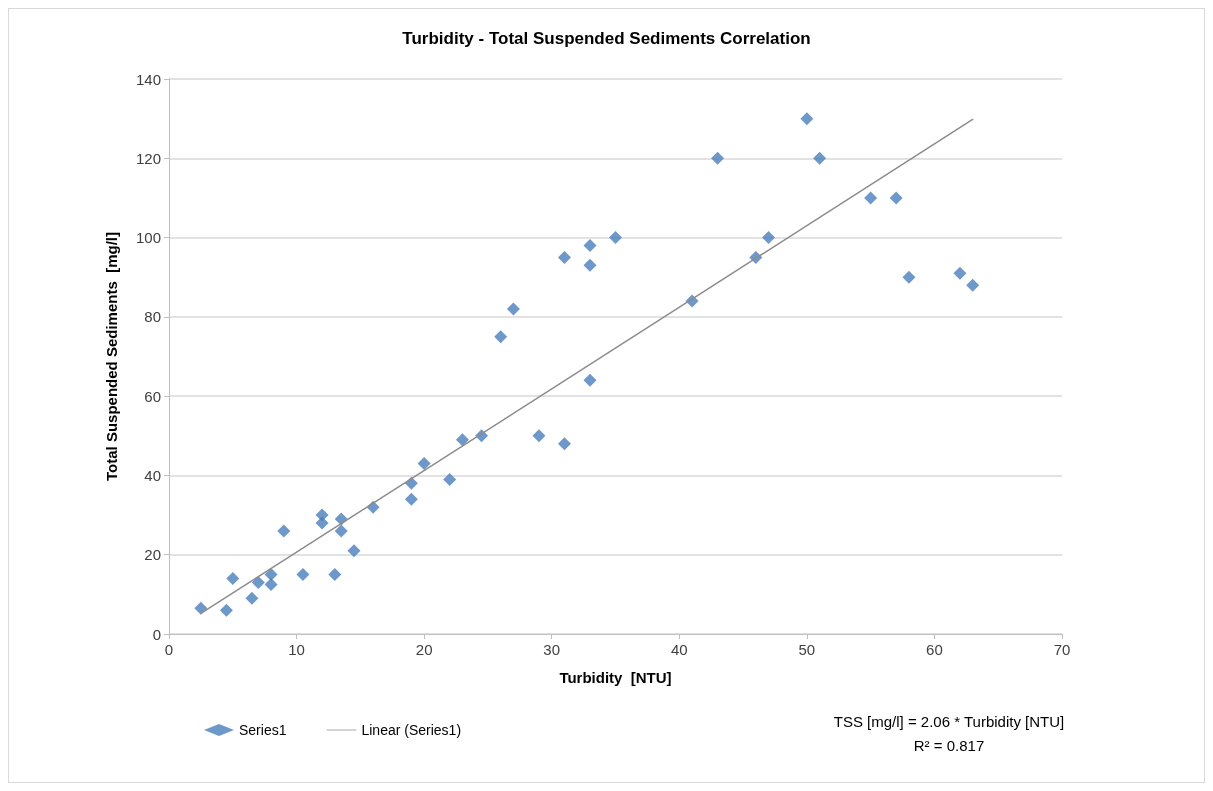 Image resolution: width=1213 pixels, height=791 pixels. I want to click on y-tick-label: 100, so click(148, 238).